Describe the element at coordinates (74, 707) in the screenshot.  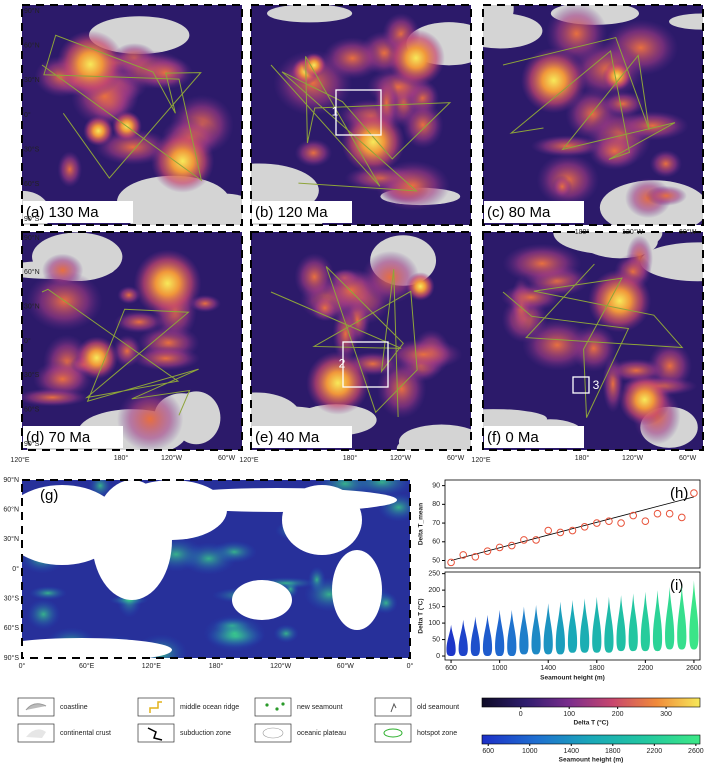
I see `legend-label: coastline` at that location.